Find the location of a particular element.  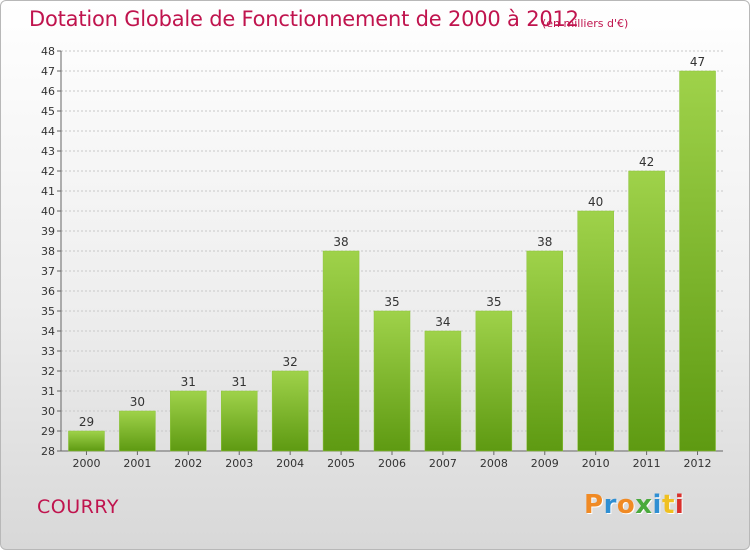

y-tick-label: 38 is located at coordinates (48, 251).